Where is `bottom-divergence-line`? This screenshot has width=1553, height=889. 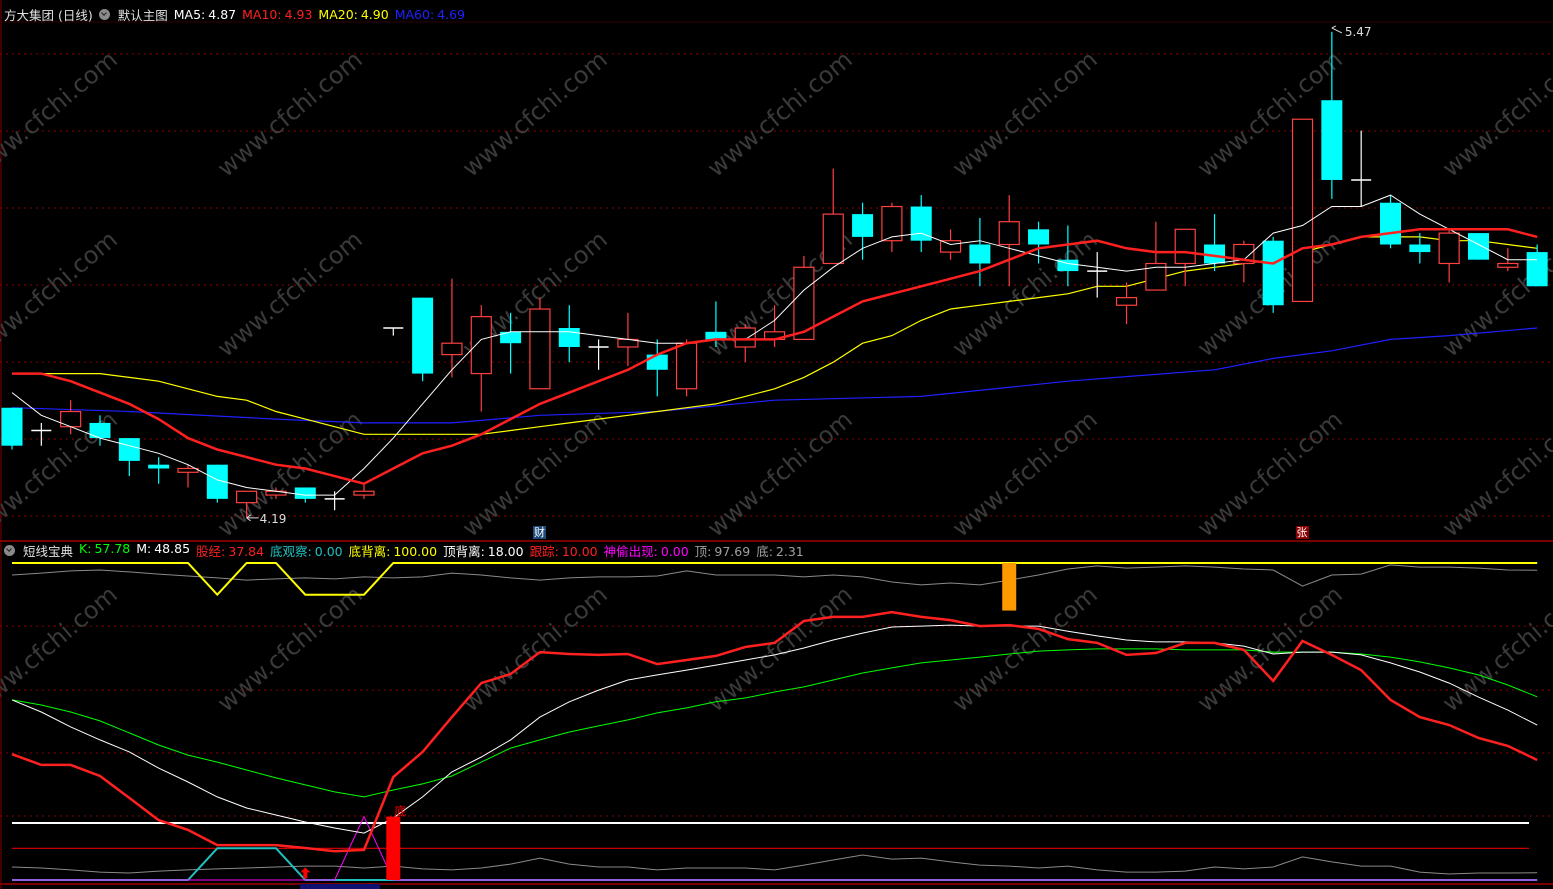 bottom-divergence-line is located at coordinates (775, 579).